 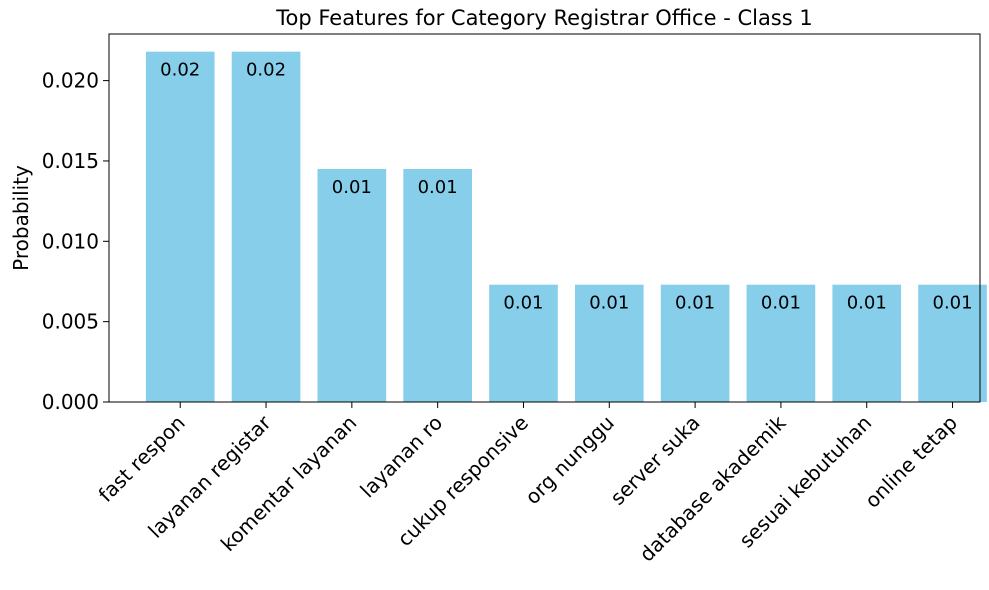 I want to click on data-label-7: 0.01, so click(x=781, y=303).